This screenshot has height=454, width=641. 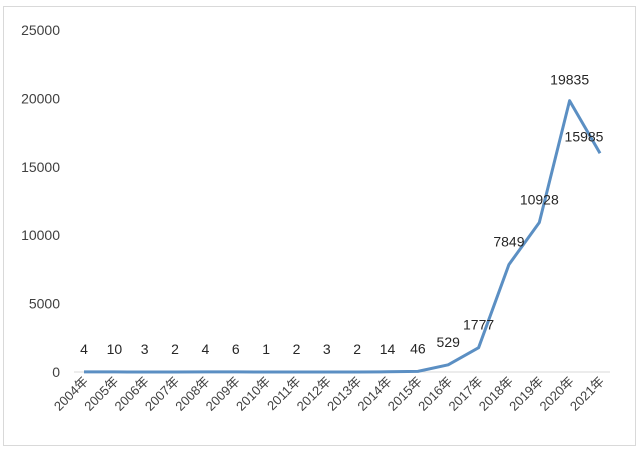 What do you see at coordinates (539, 200) in the screenshot?
I see `data-label: 10928` at bounding box center [539, 200].